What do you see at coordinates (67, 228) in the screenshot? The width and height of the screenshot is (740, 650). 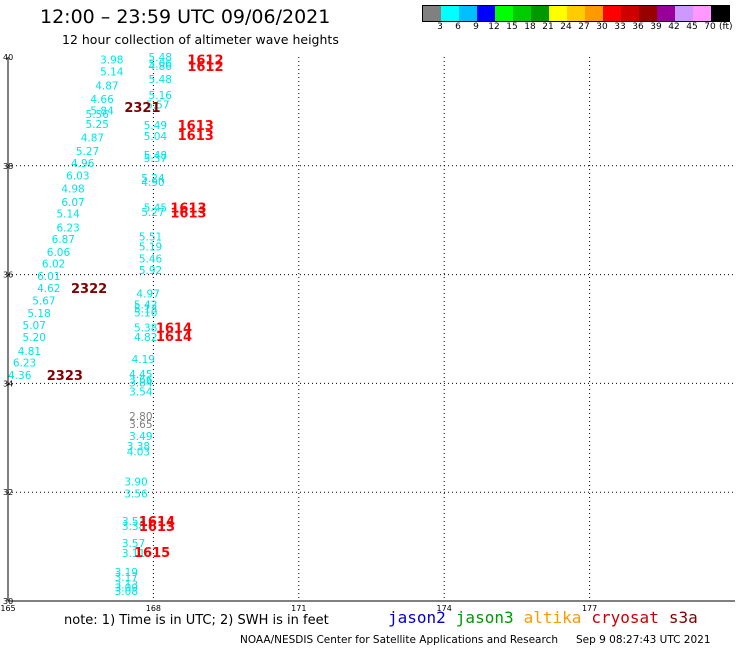 I see `wave-height-value: 6.23` at bounding box center [67, 228].